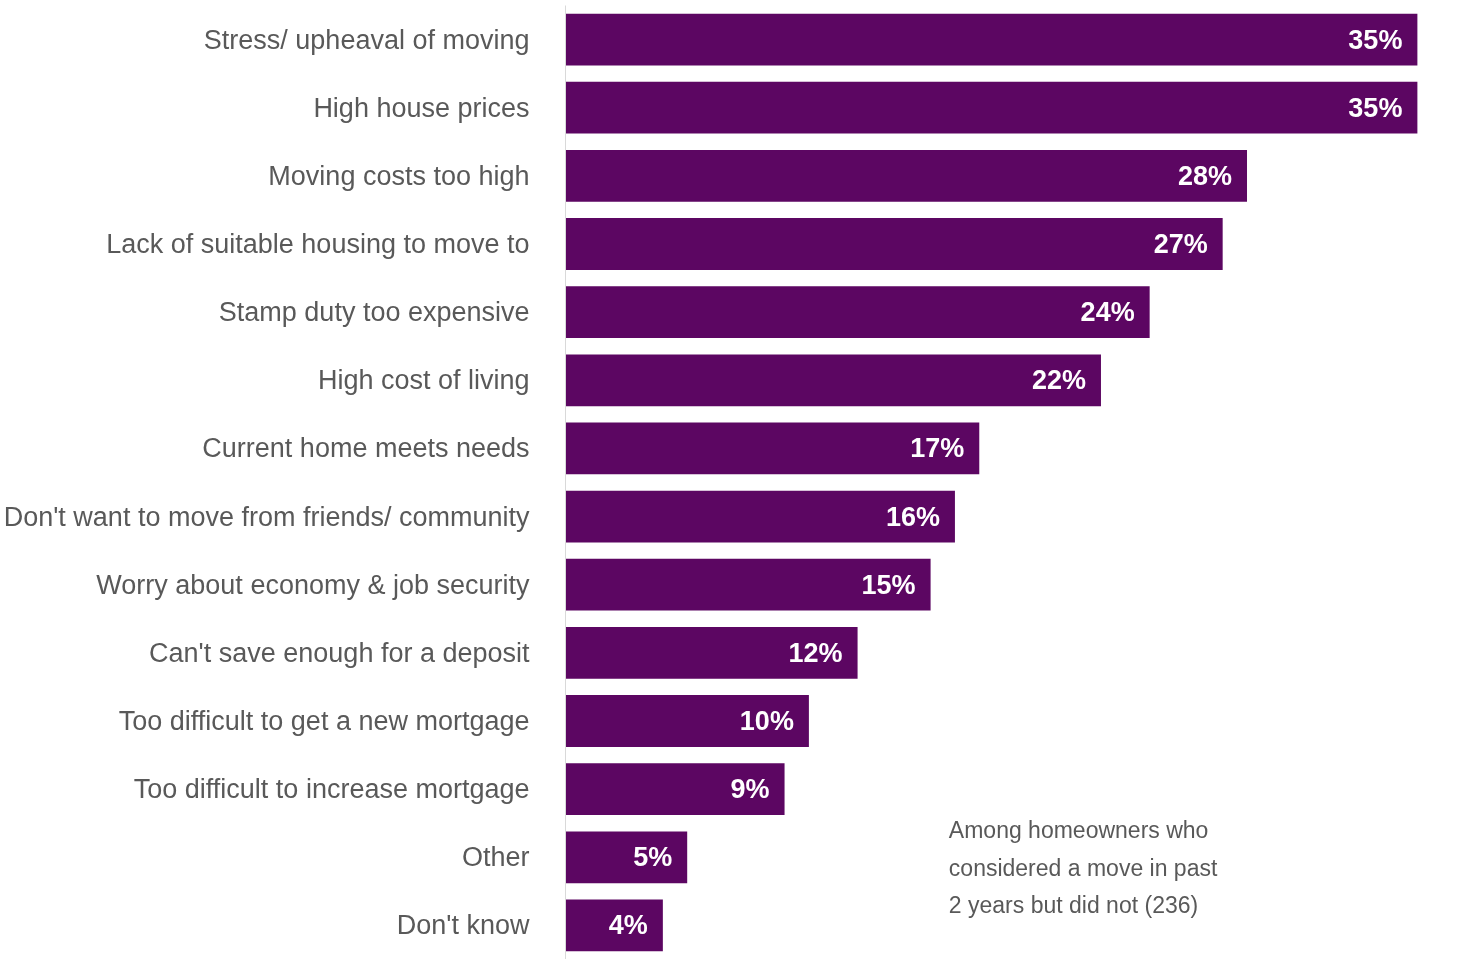 The height and width of the screenshot is (959, 1468). Describe the element at coordinates (912, 516) in the screenshot. I see `data-label: 16%` at that location.